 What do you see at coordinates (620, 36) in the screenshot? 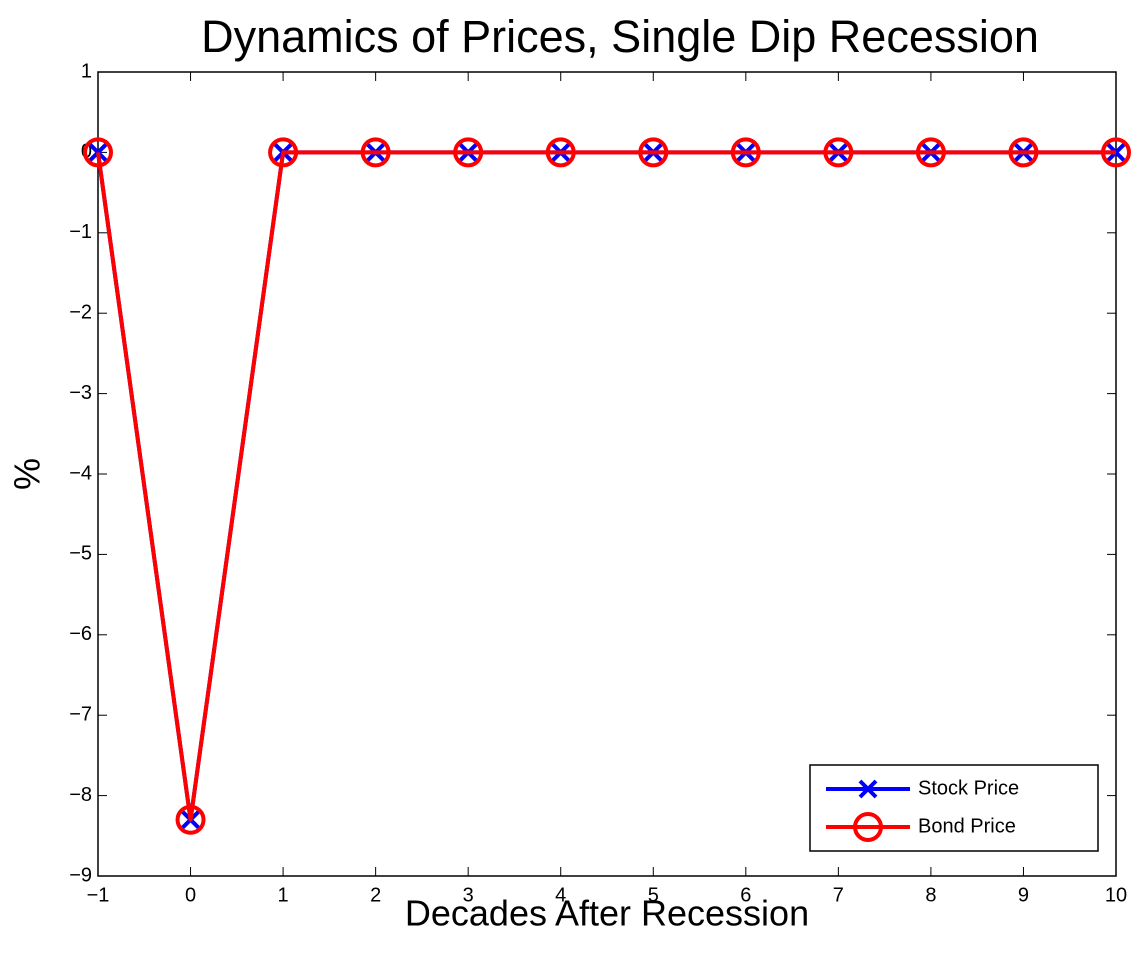
I see `chart-title: Dynamics of Prices, Single Dip Recession` at bounding box center [620, 36].